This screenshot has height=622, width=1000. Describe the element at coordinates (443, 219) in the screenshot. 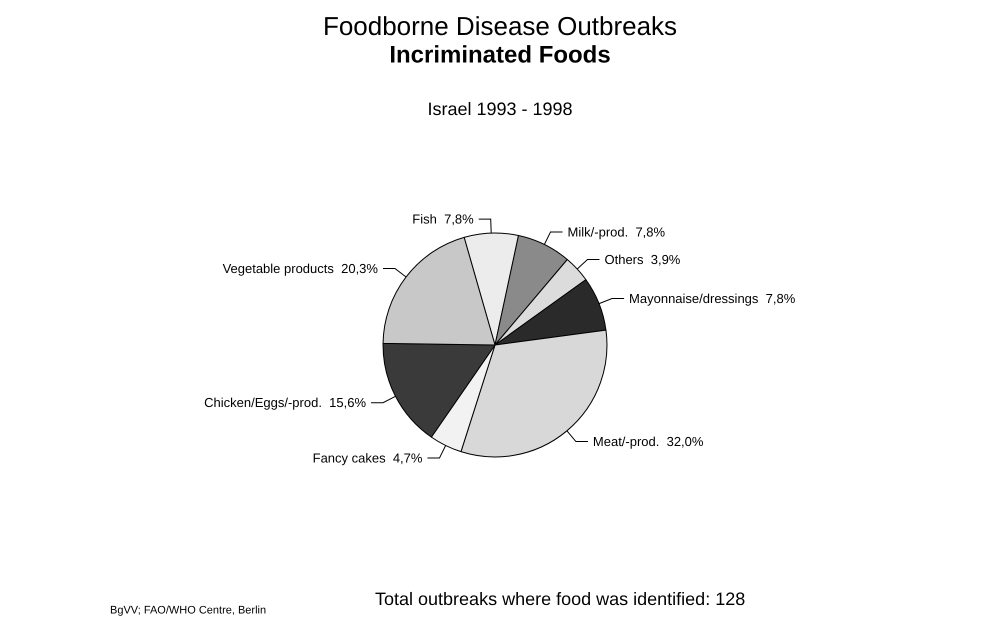

I see `slice-label: Fish 7,8%` at that location.